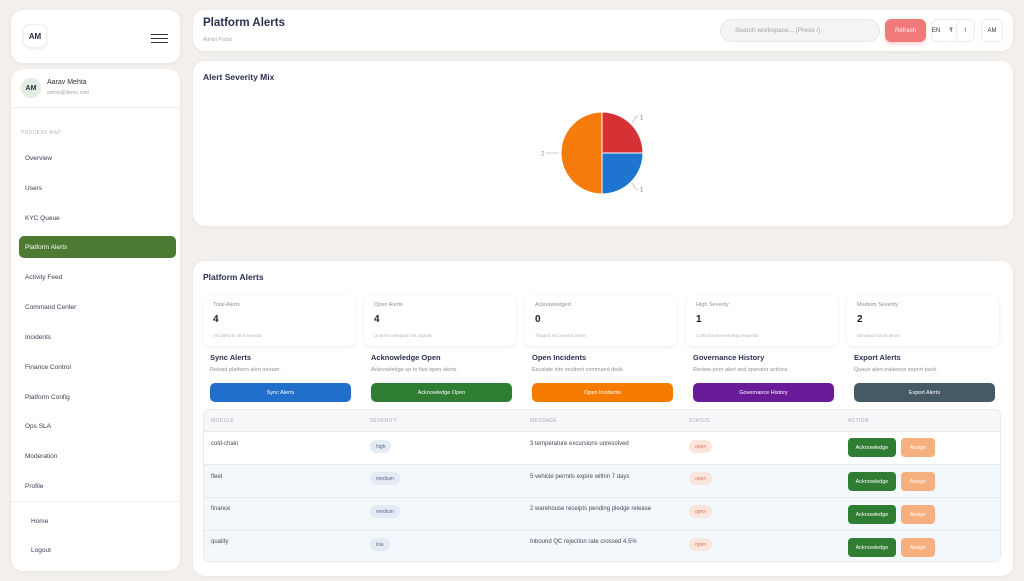 This screenshot has width=1024, height=581. Describe the element at coordinates (233, 277) in the screenshot. I see `section-title: Platform Alerts` at that location.